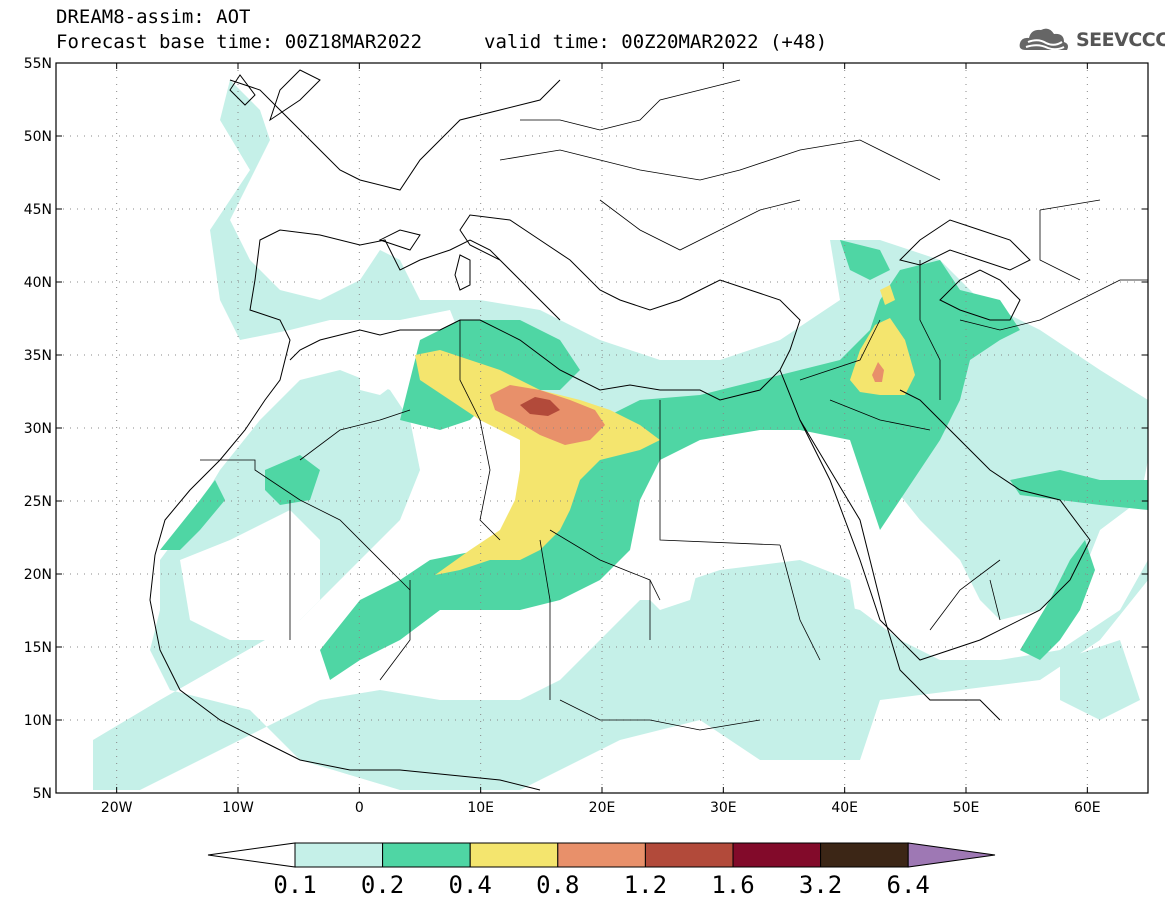 This screenshot has width=1165, height=905. Describe the element at coordinates (38, 210) in the screenshot. I see `lat-label: 45N` at that location.